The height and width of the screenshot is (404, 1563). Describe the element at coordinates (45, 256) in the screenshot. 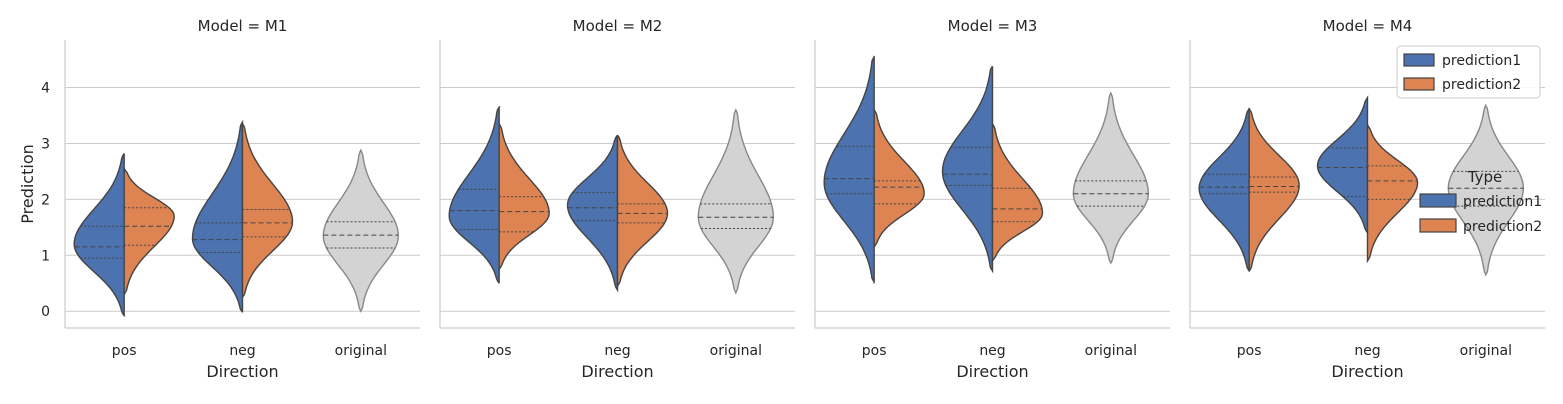

I see `y-tick-label: 1` at that location.